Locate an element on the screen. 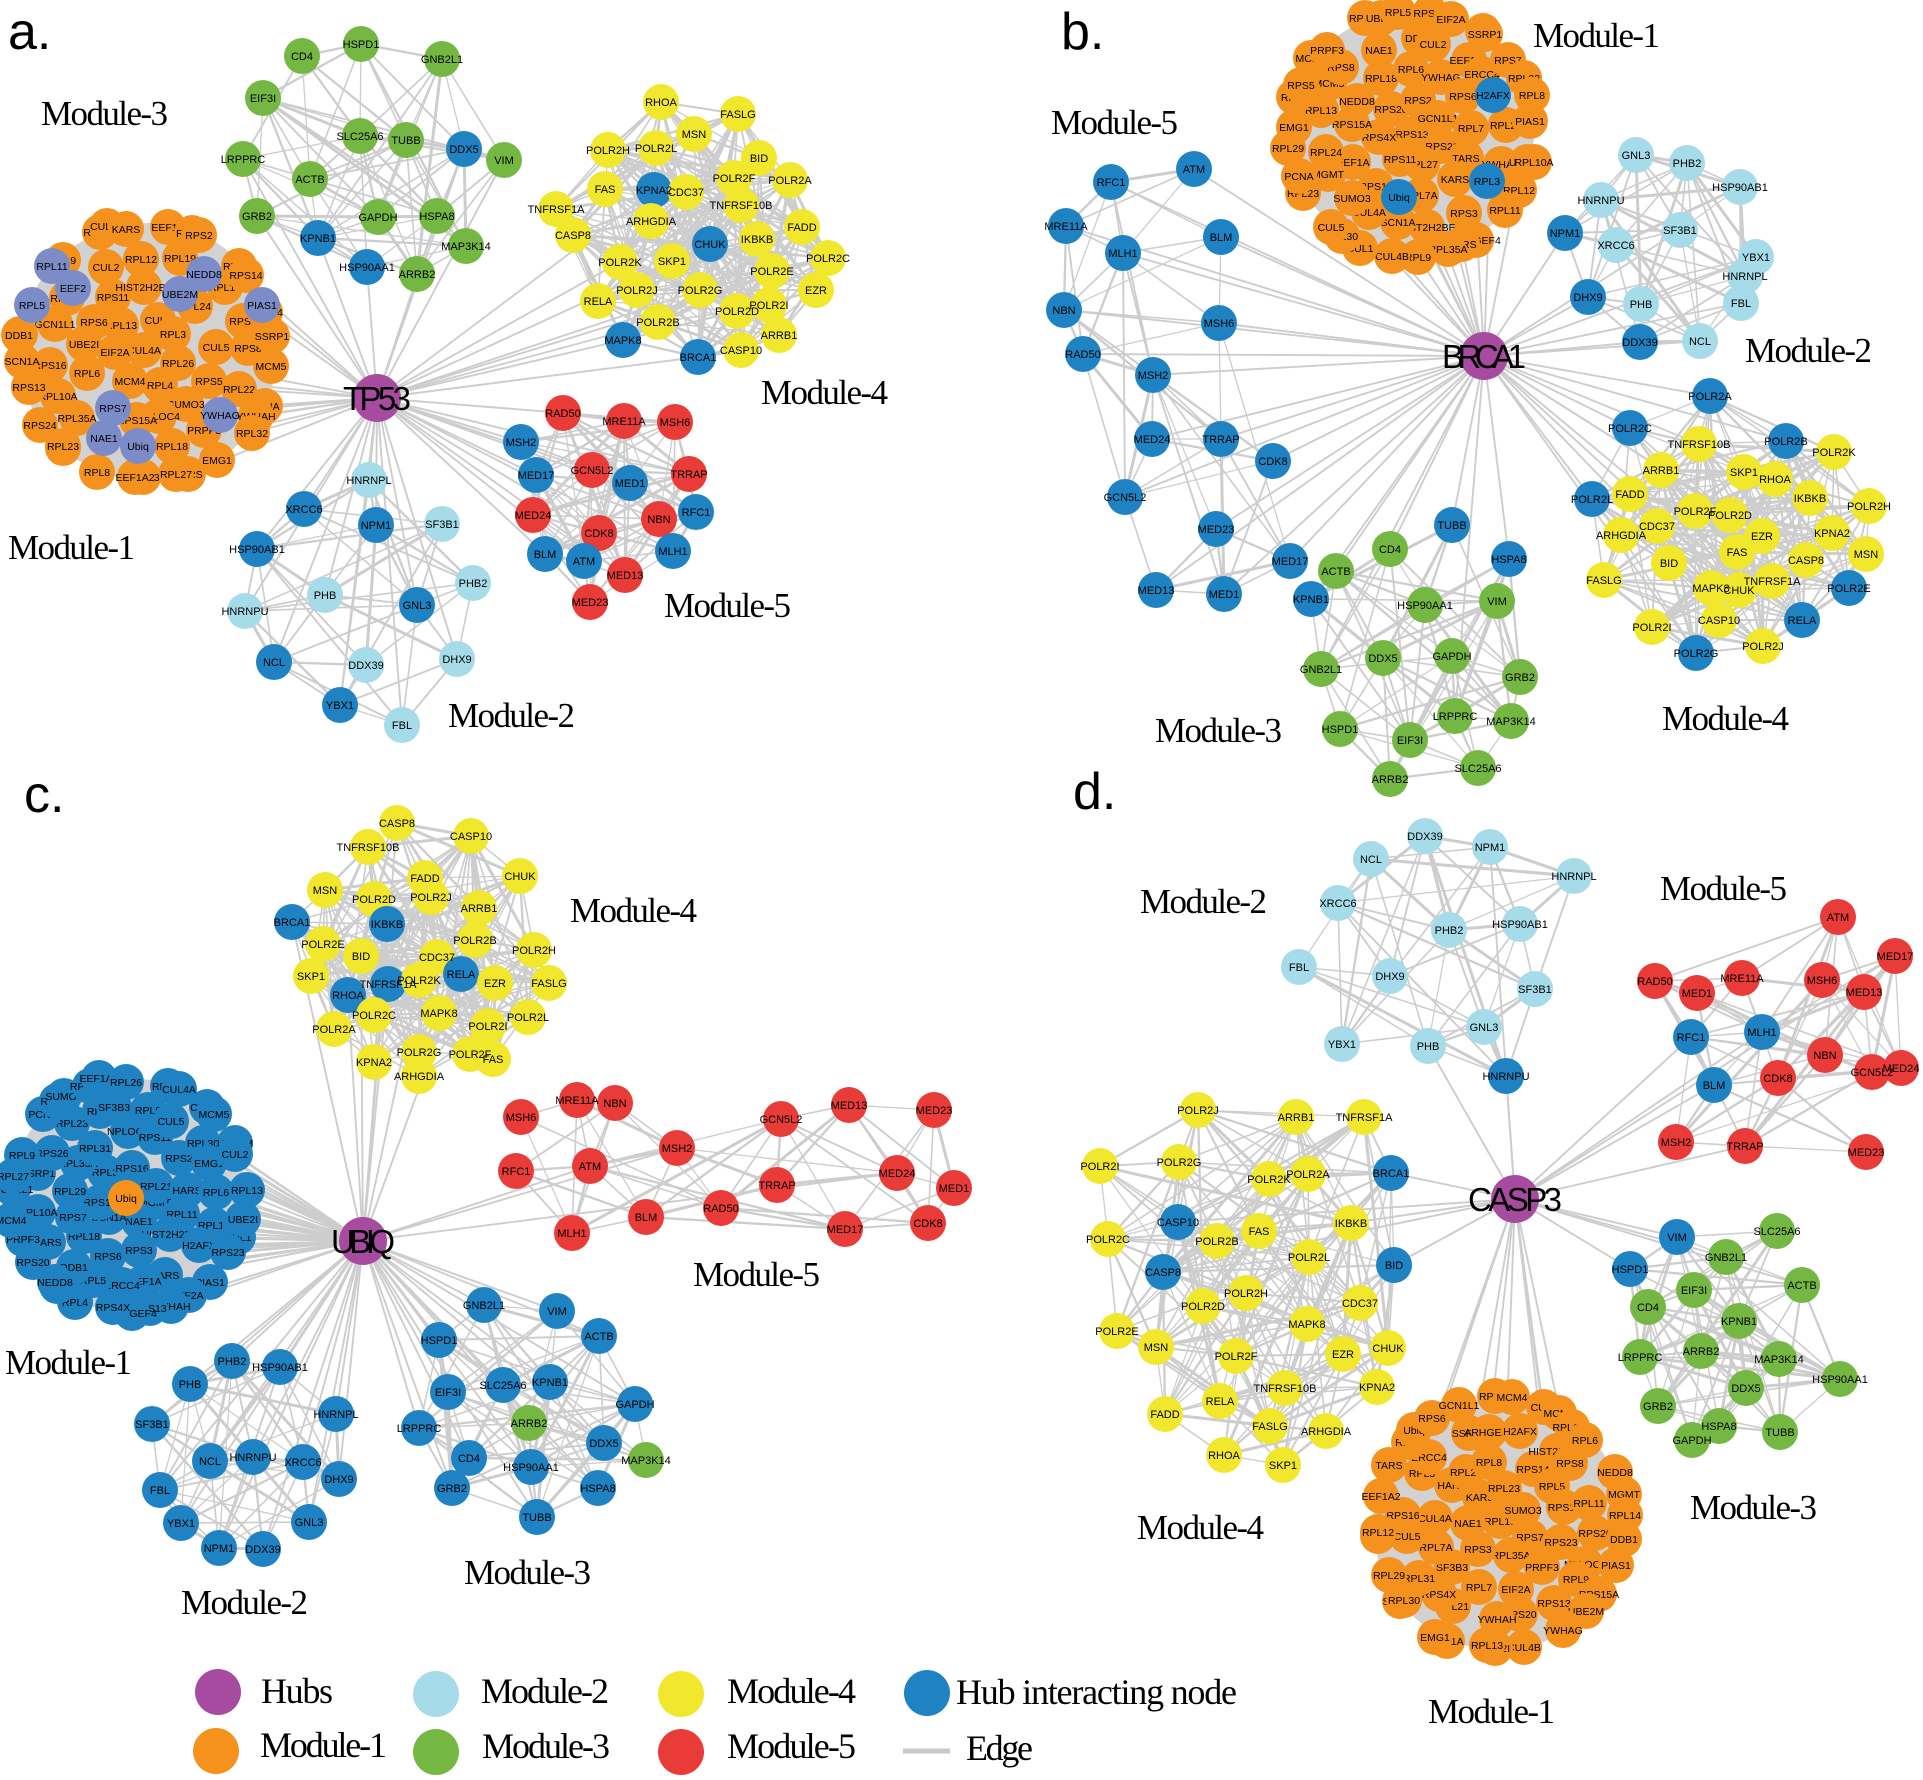 This screenshot has height=1780, width=1923. svg-text: PHB2 is located at coordinates (1449, 931).